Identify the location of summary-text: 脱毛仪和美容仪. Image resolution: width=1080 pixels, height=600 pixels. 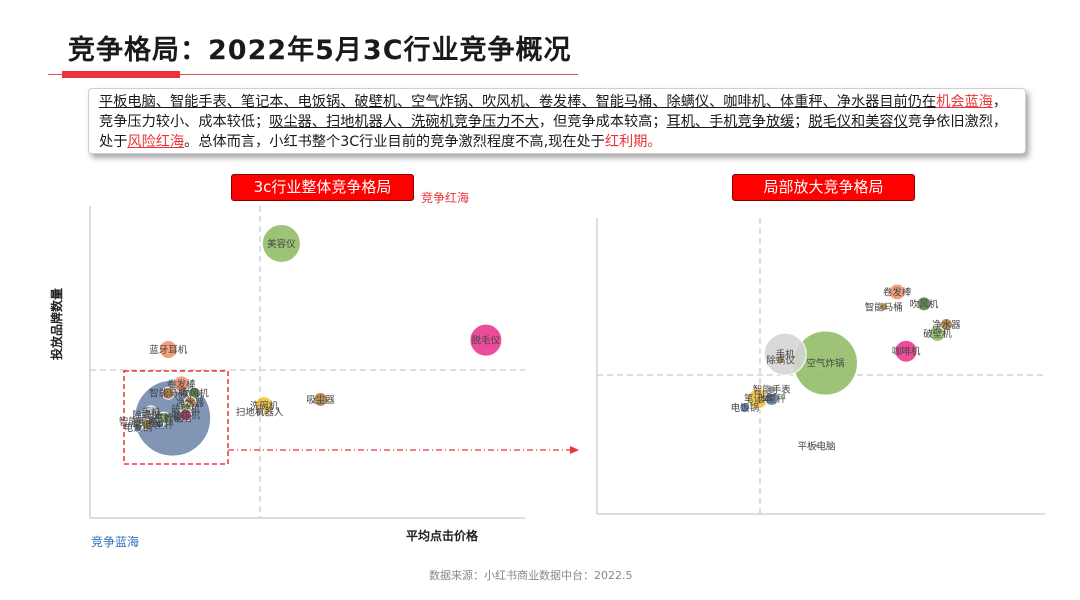
(858, 122).